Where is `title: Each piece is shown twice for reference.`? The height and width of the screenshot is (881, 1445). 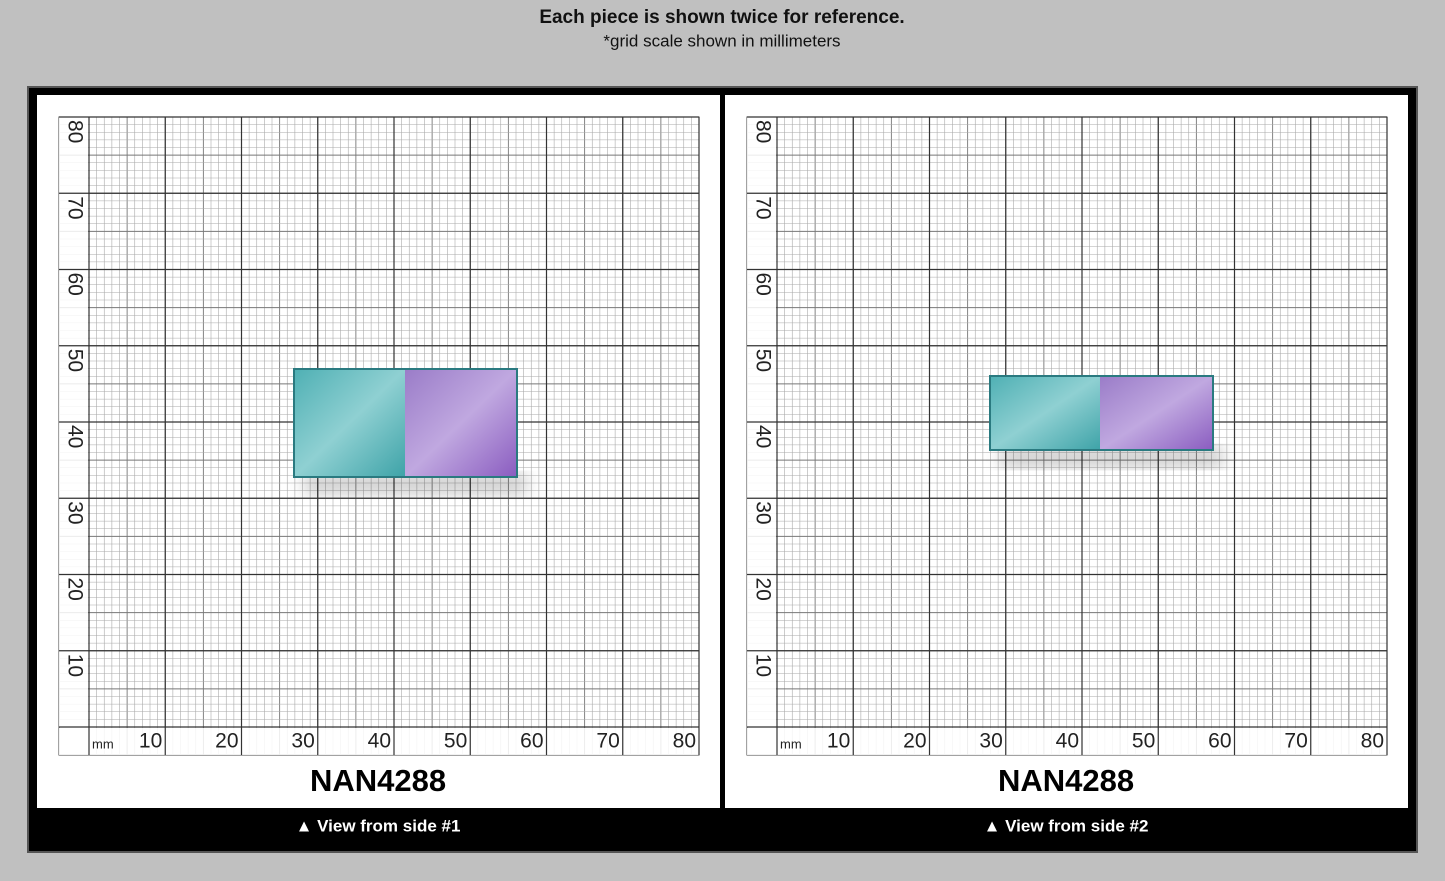 title: Each piece is shown twice for reference. is located at coordinates (721, 17).